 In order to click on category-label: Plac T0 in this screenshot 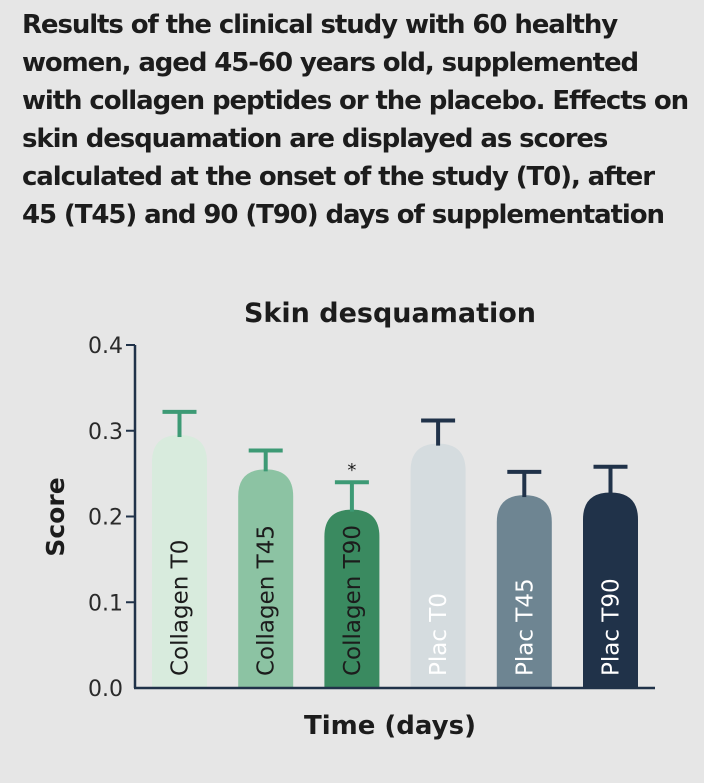, I will do `click(439, 634)`.